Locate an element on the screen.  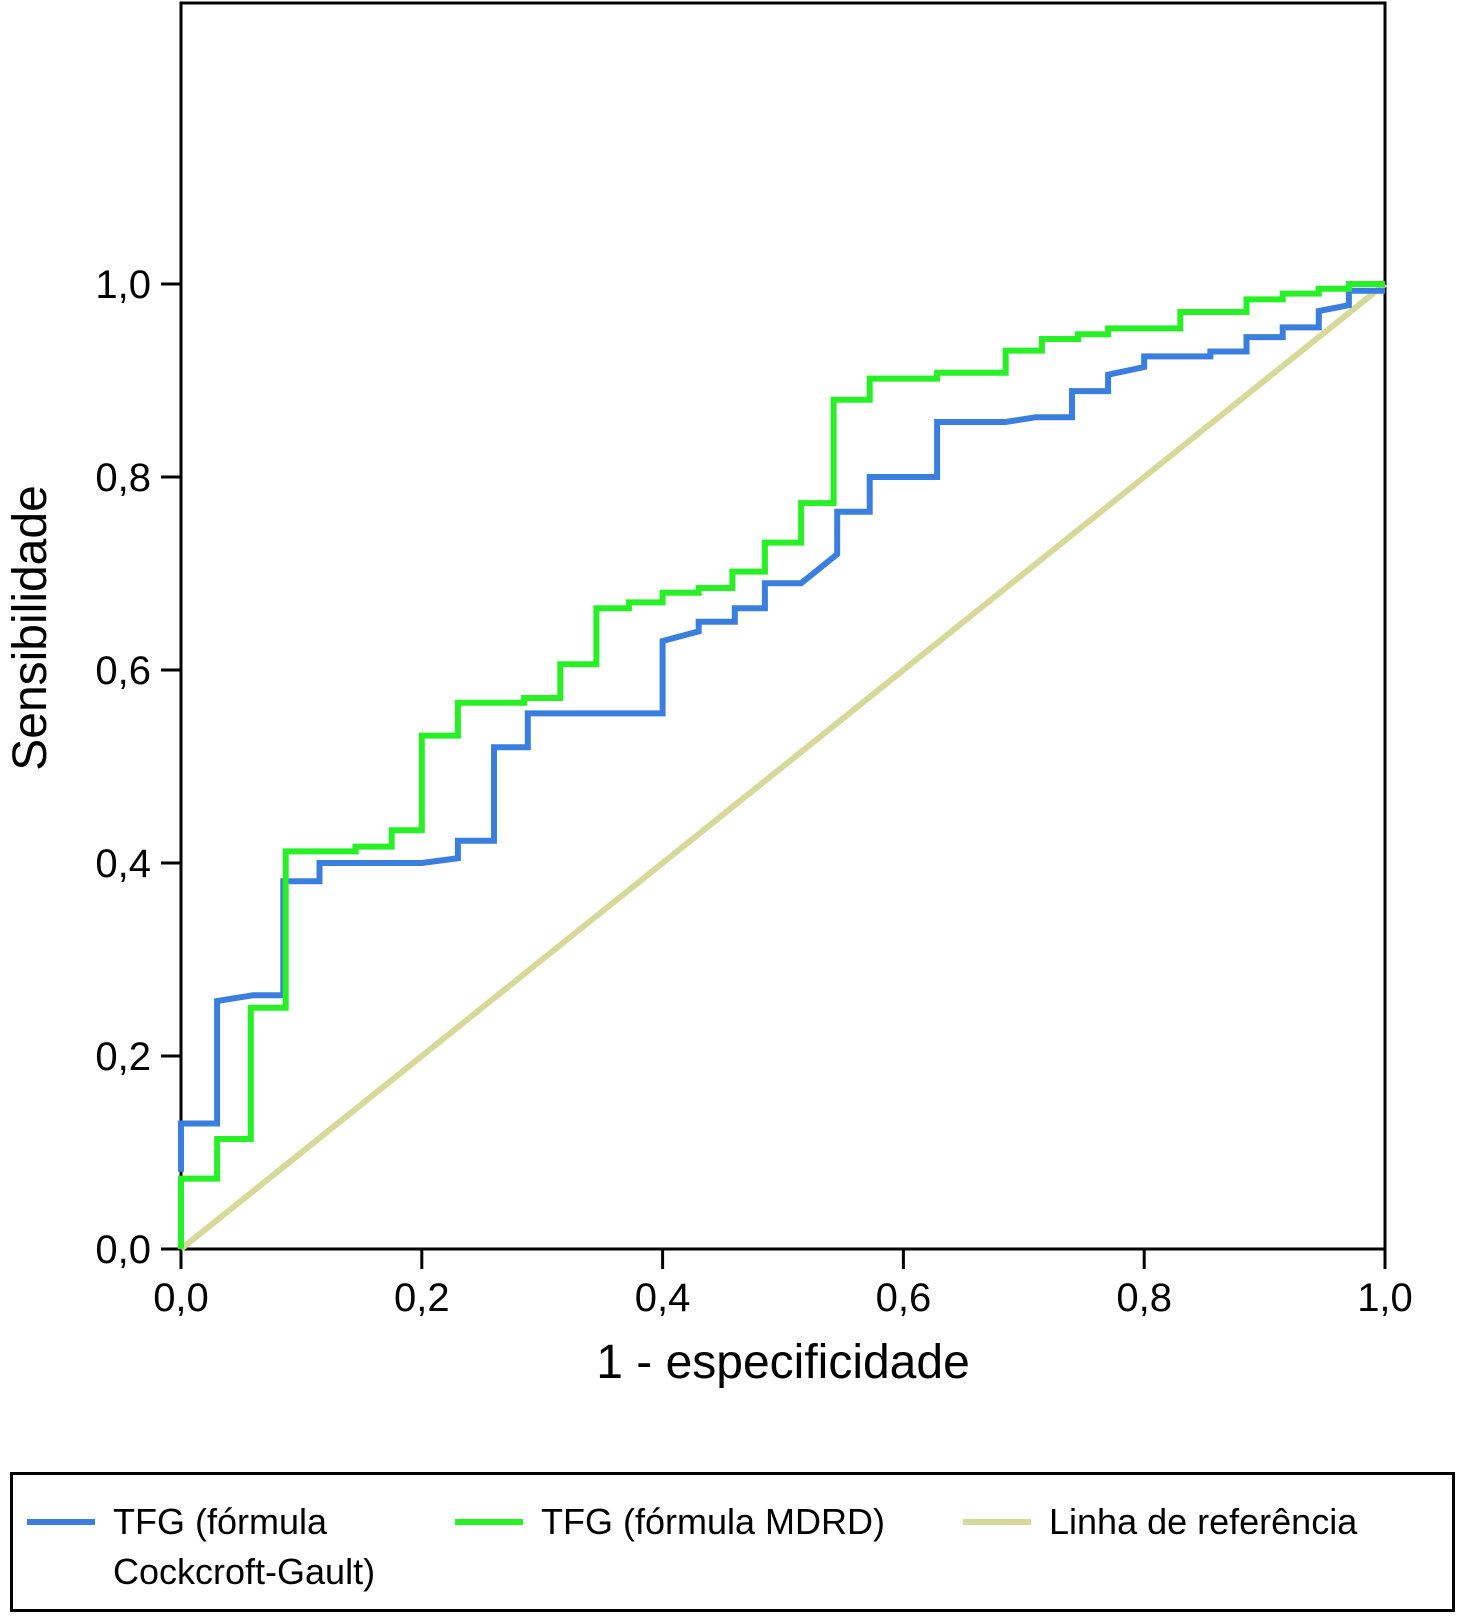
legend-label-mdrd: TFG (fórmula MDRD) is located at coordinates (713, 1521).